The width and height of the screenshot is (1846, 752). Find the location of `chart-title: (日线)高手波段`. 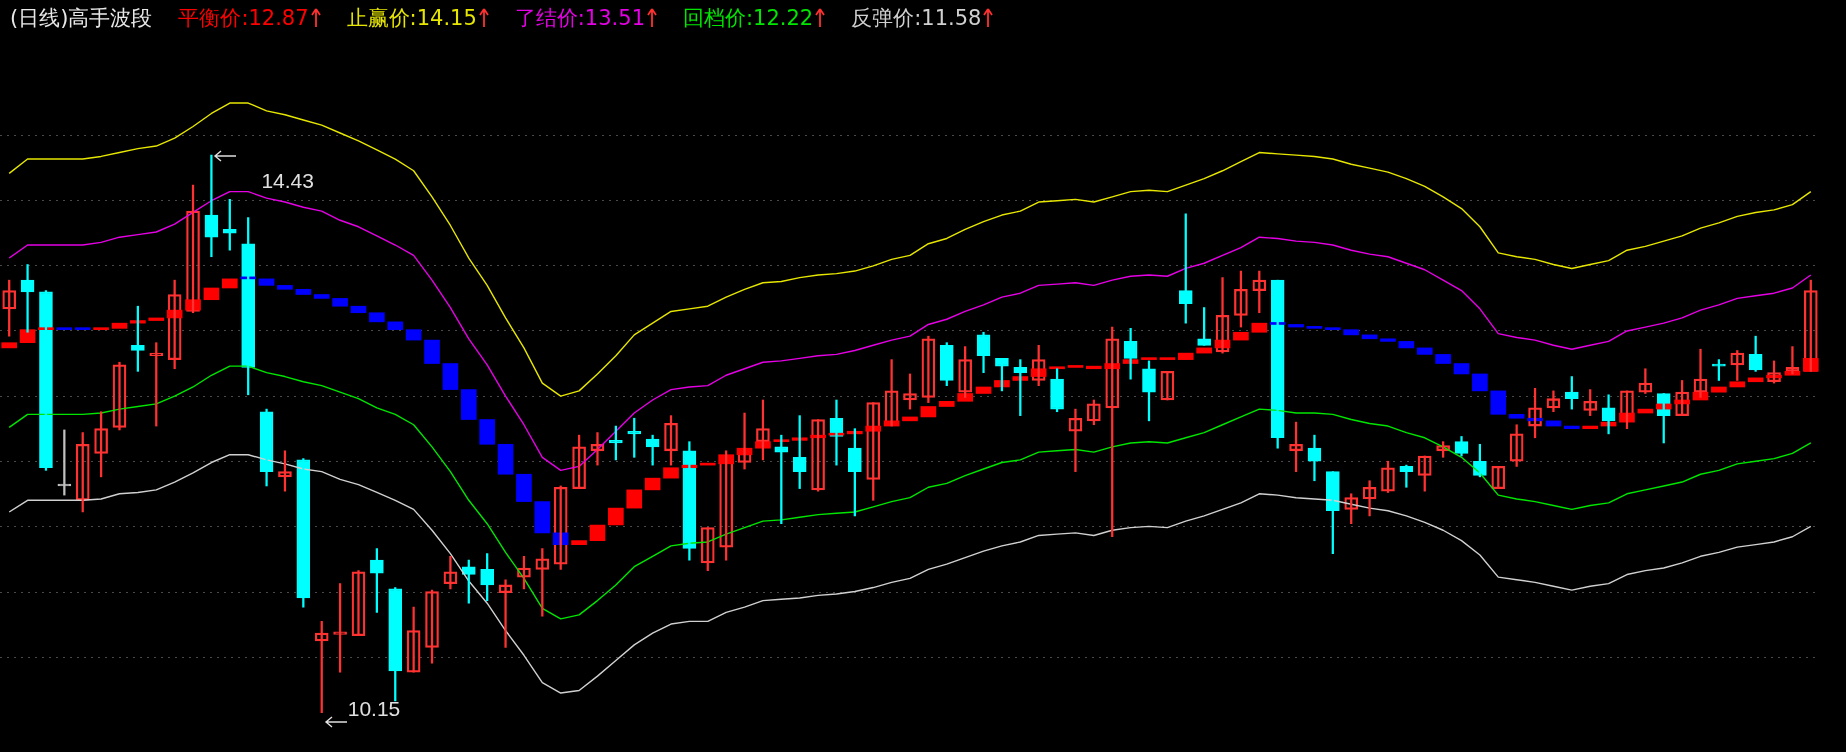

chart-title: (日线)高手波段 is located at coordinates (81, 18).